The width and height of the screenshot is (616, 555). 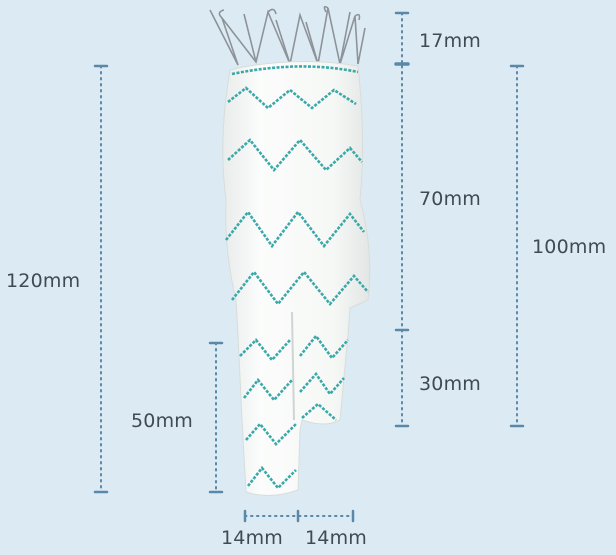 I want to click on label-14mm-right: 14mm, so click(x=336, y=538).